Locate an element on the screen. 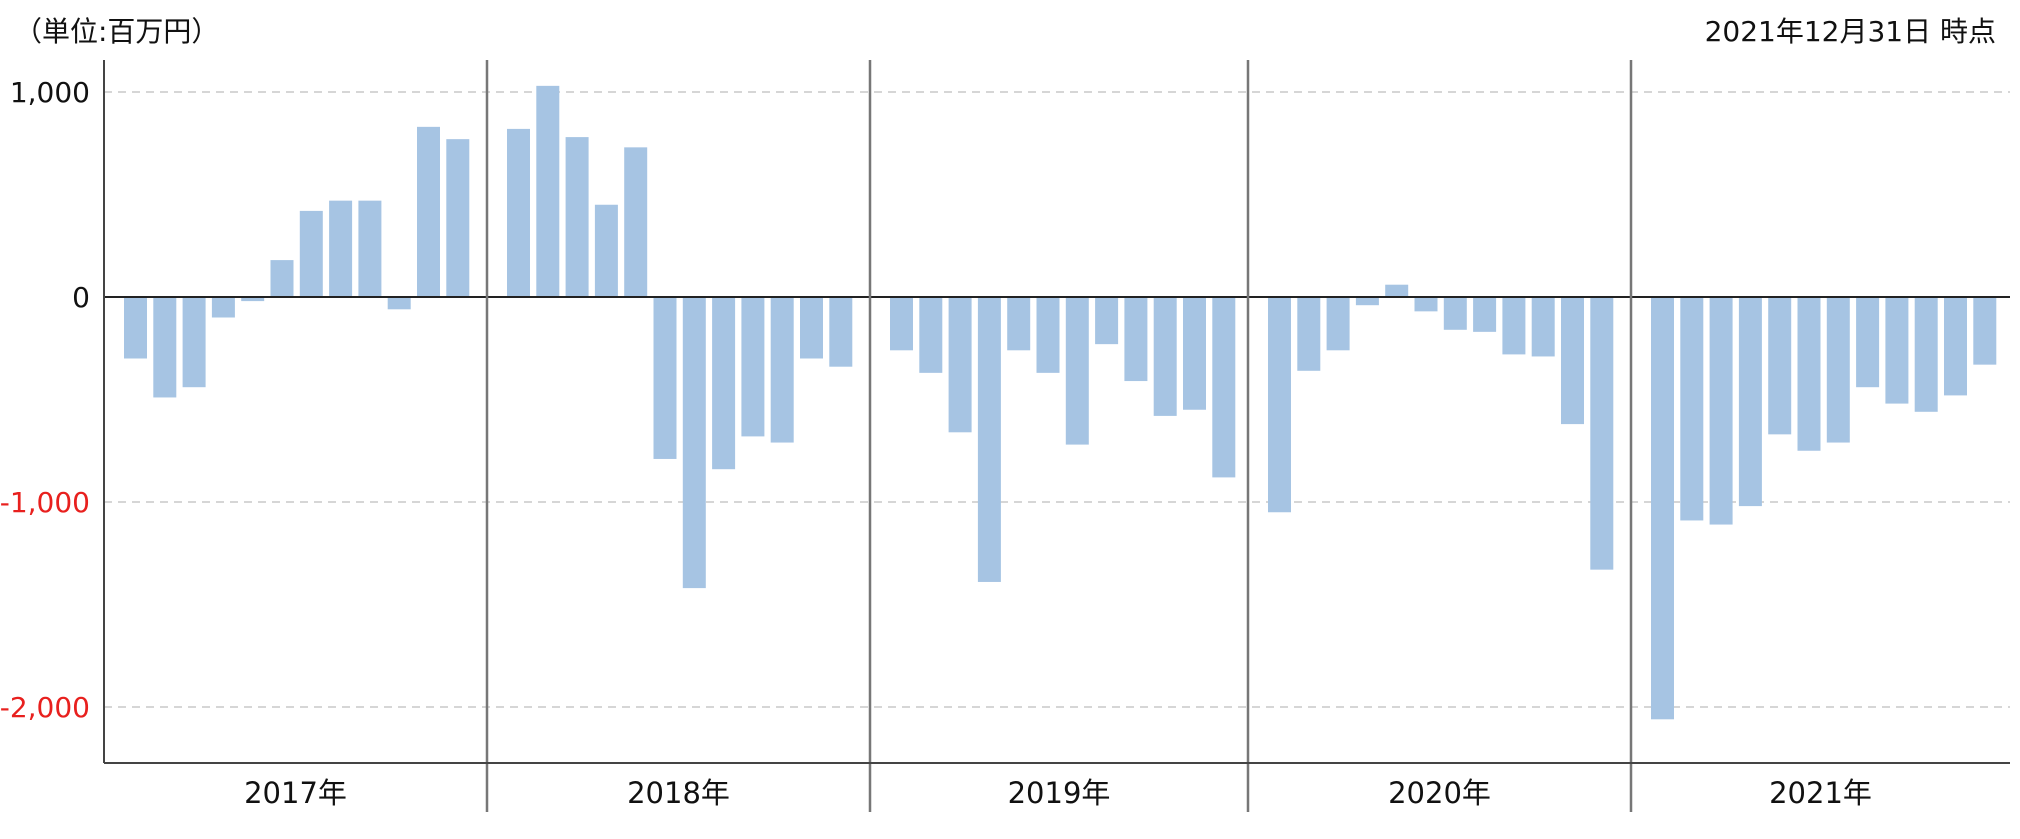  x-category-label: 2021年 is located at coordinates (1820, 793).